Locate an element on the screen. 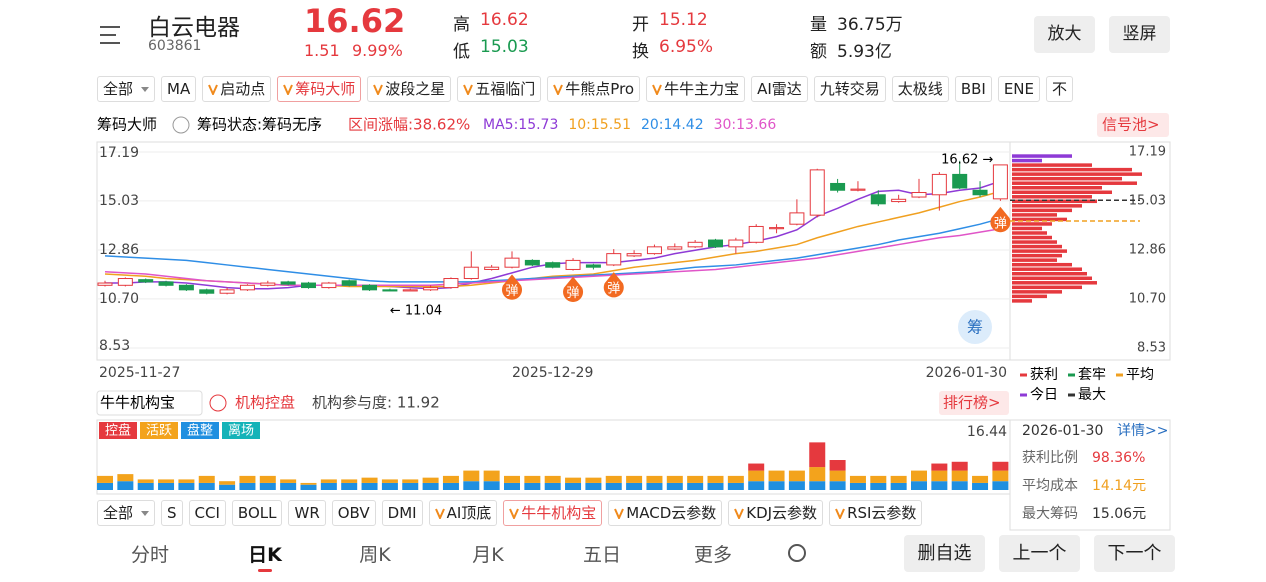 The image size is (1266, 582). nav-tab: 五日 is located at coordinates (601, 555).